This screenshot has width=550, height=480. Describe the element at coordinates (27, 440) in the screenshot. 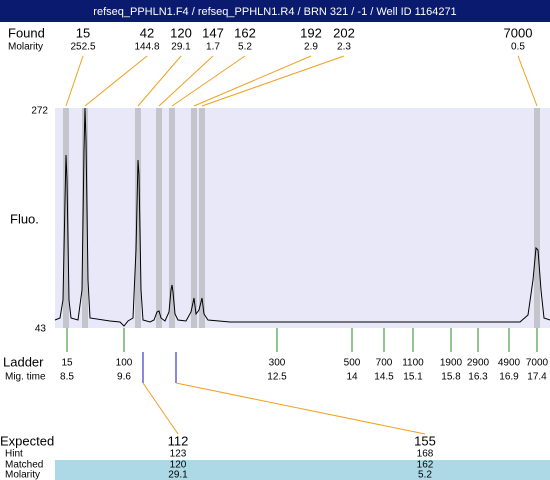

I see `expected-row-label: Expected` at that location.